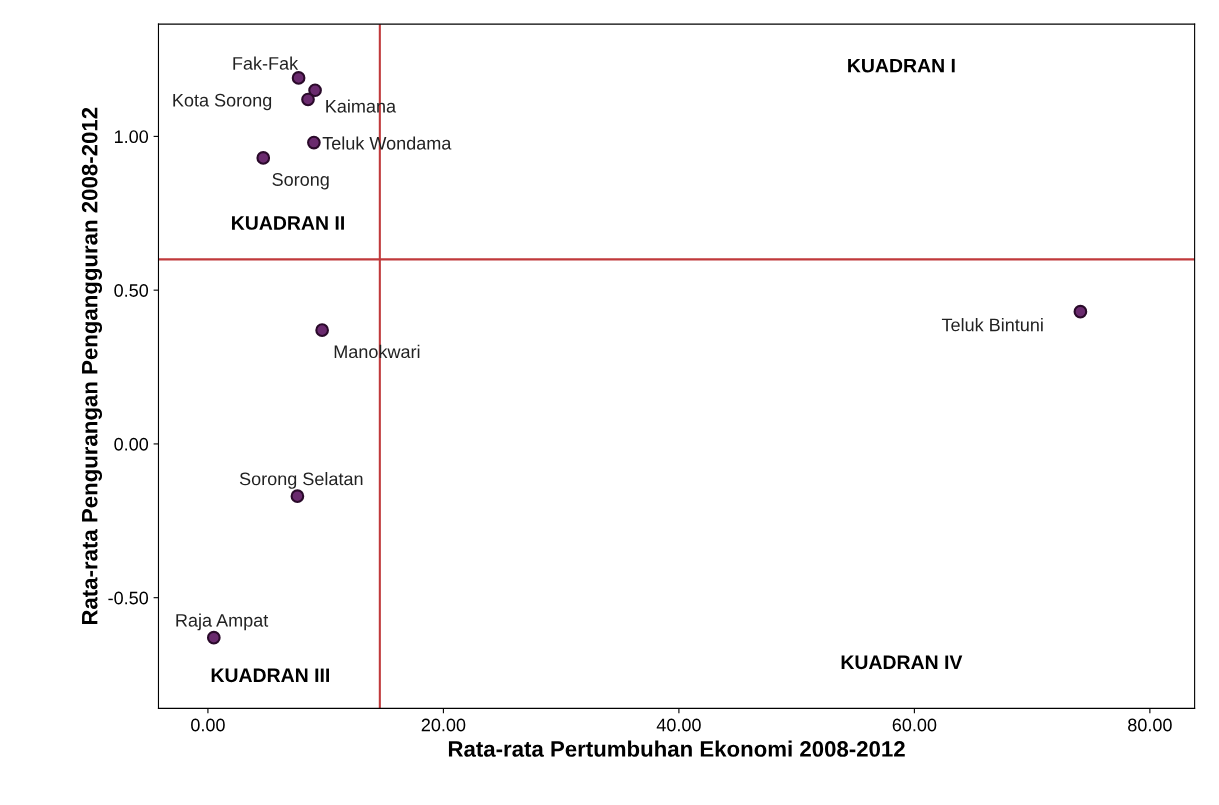 The width and height of the screenshot is (1219, 805). Describe the element at coordinates (678, 725) in the screenshot. I see `x-tick-label: 40.00` at that location.